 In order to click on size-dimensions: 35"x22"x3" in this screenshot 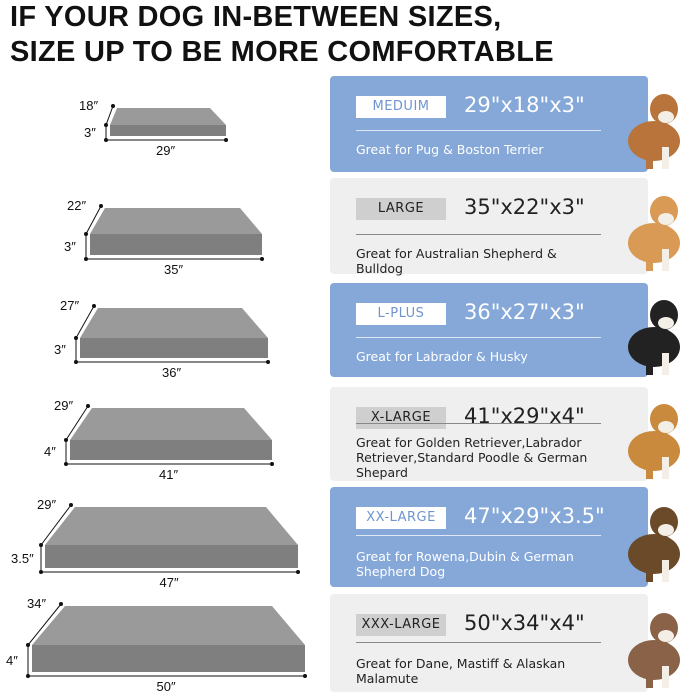, I will do `click(524, 207)`.